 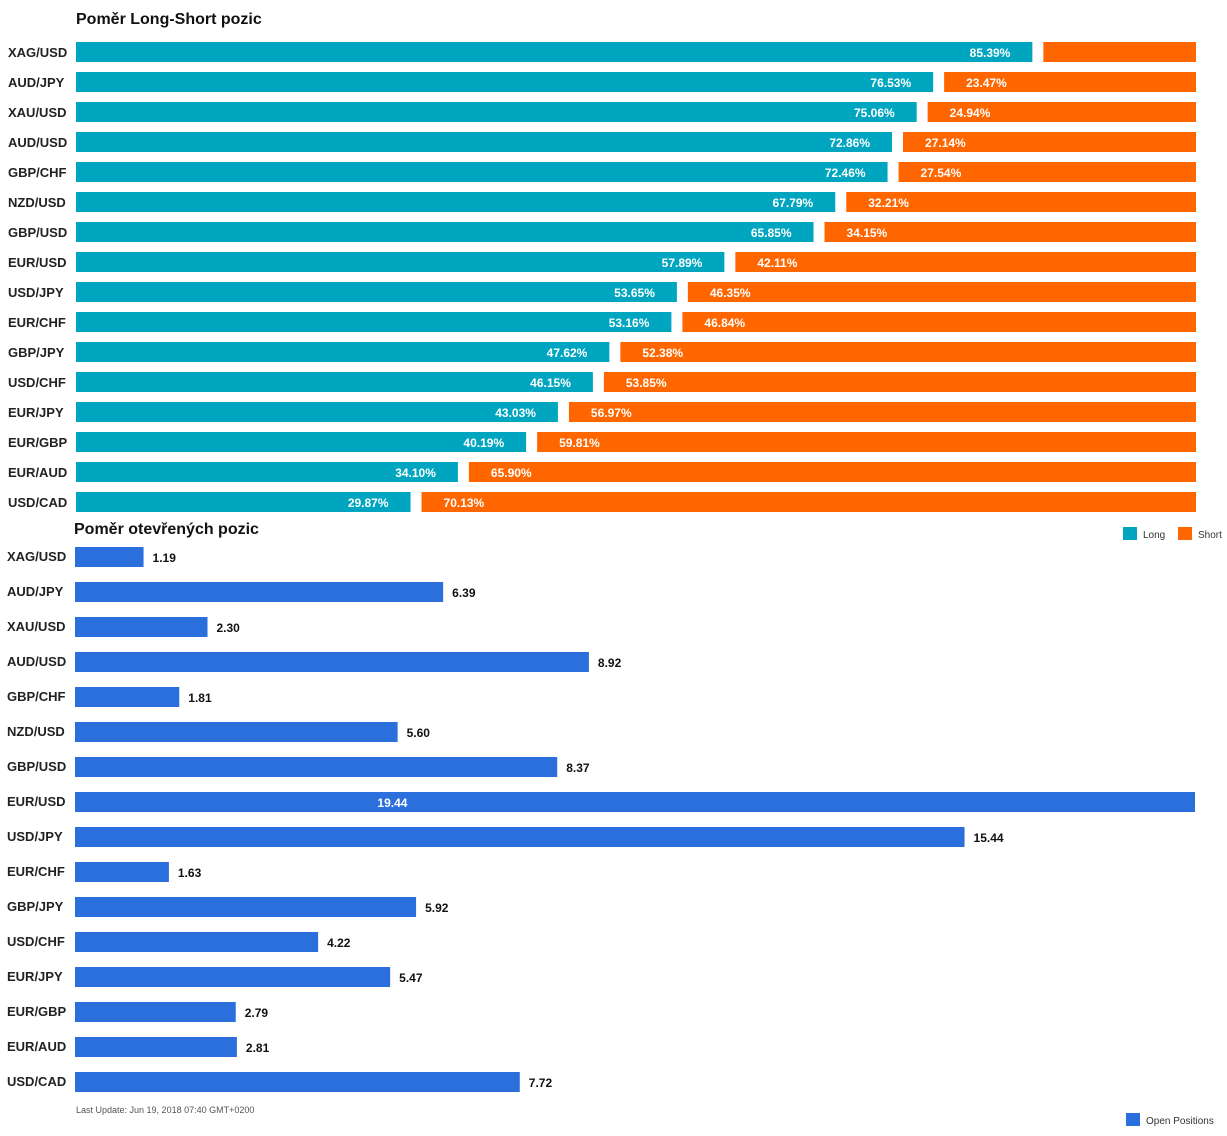 I want to click on short-value-label: 52.38%, so click(x=662, y=353).